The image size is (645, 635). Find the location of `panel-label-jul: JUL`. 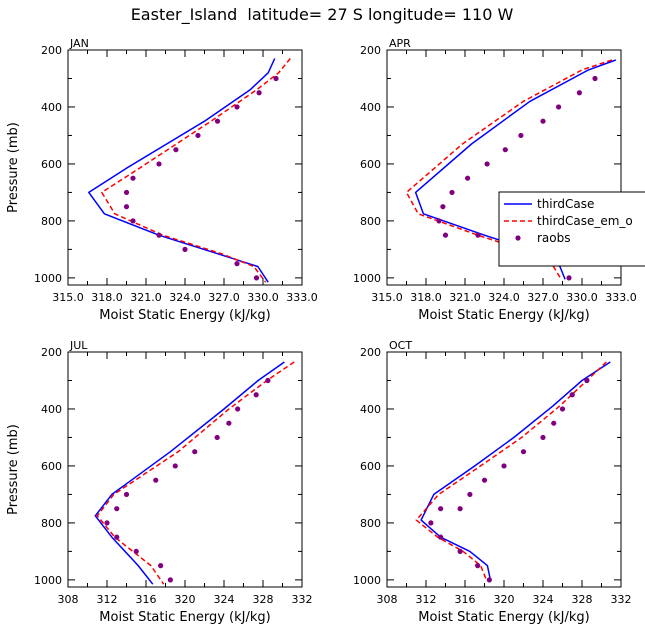

panel-label-jul: JUL is located at coordinates (78, 345).